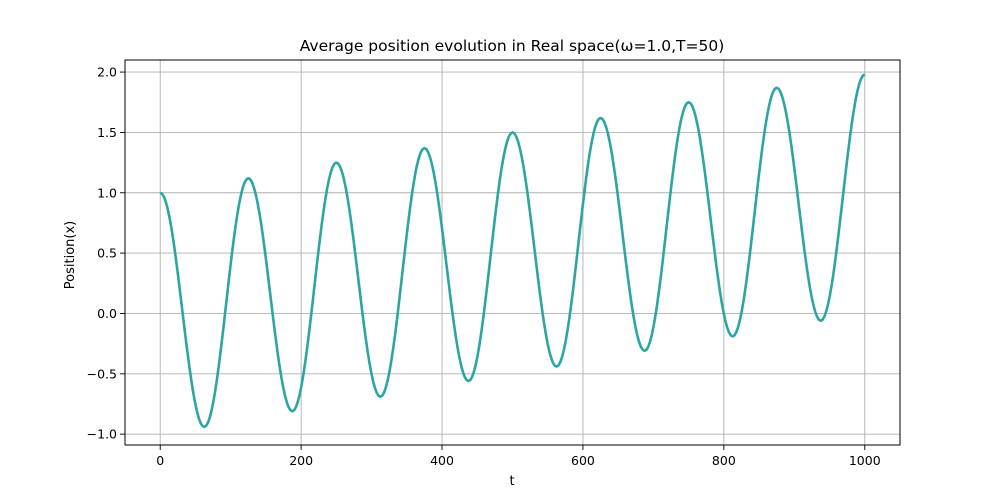 The image size is (1000, 500). Describe the element at coordinates (442, 460) in the screenshot. I see `x-tick-label: 400` at that location.